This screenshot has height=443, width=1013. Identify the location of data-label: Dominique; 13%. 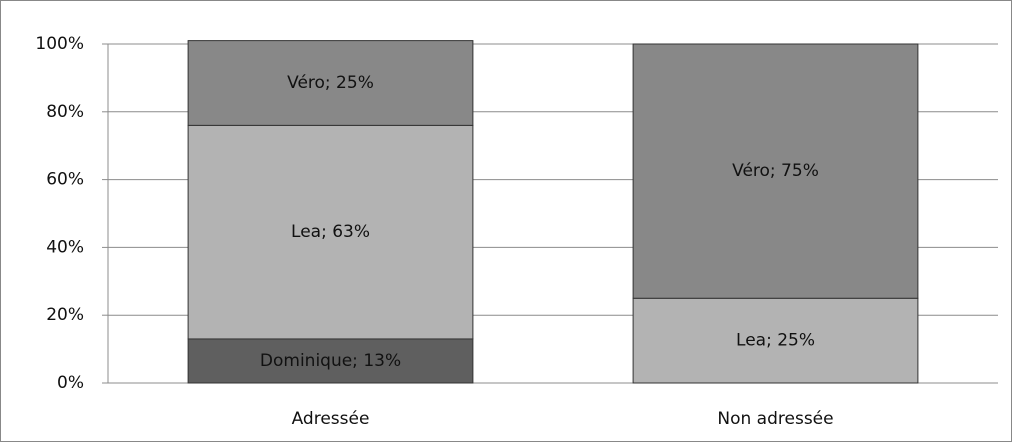
(330, 361).